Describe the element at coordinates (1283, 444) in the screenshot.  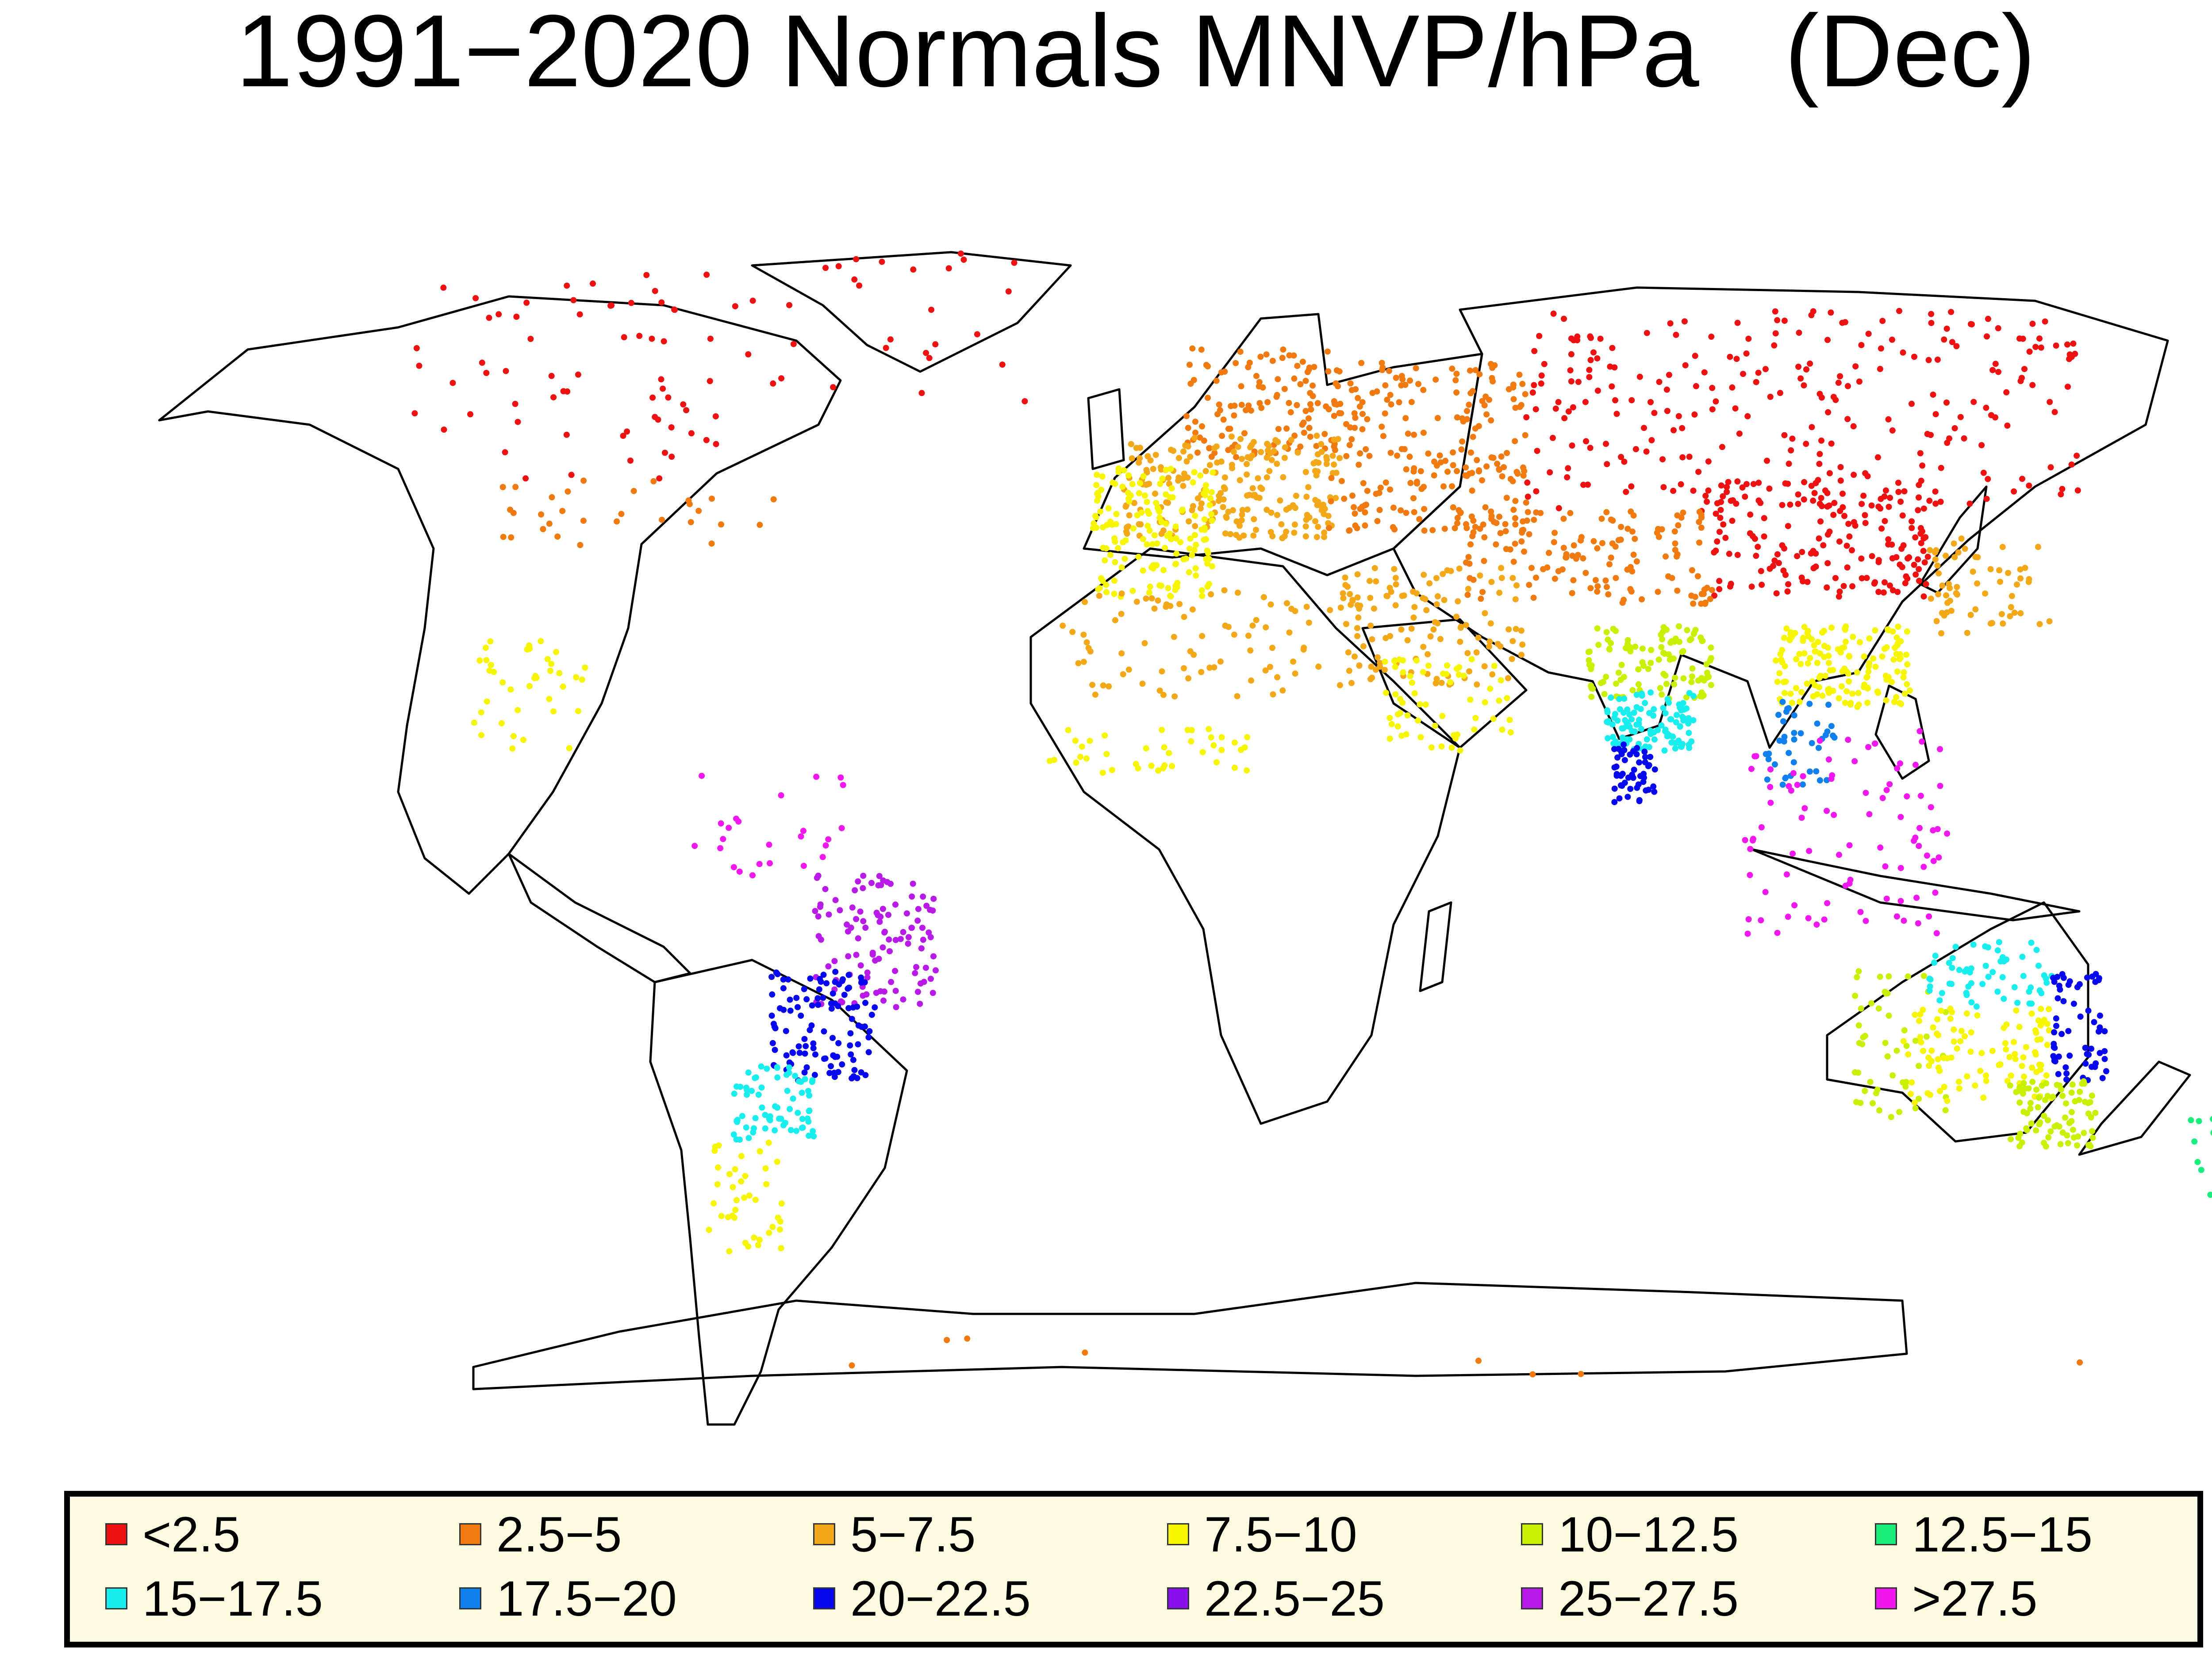
I see `europe-outline` at that location.